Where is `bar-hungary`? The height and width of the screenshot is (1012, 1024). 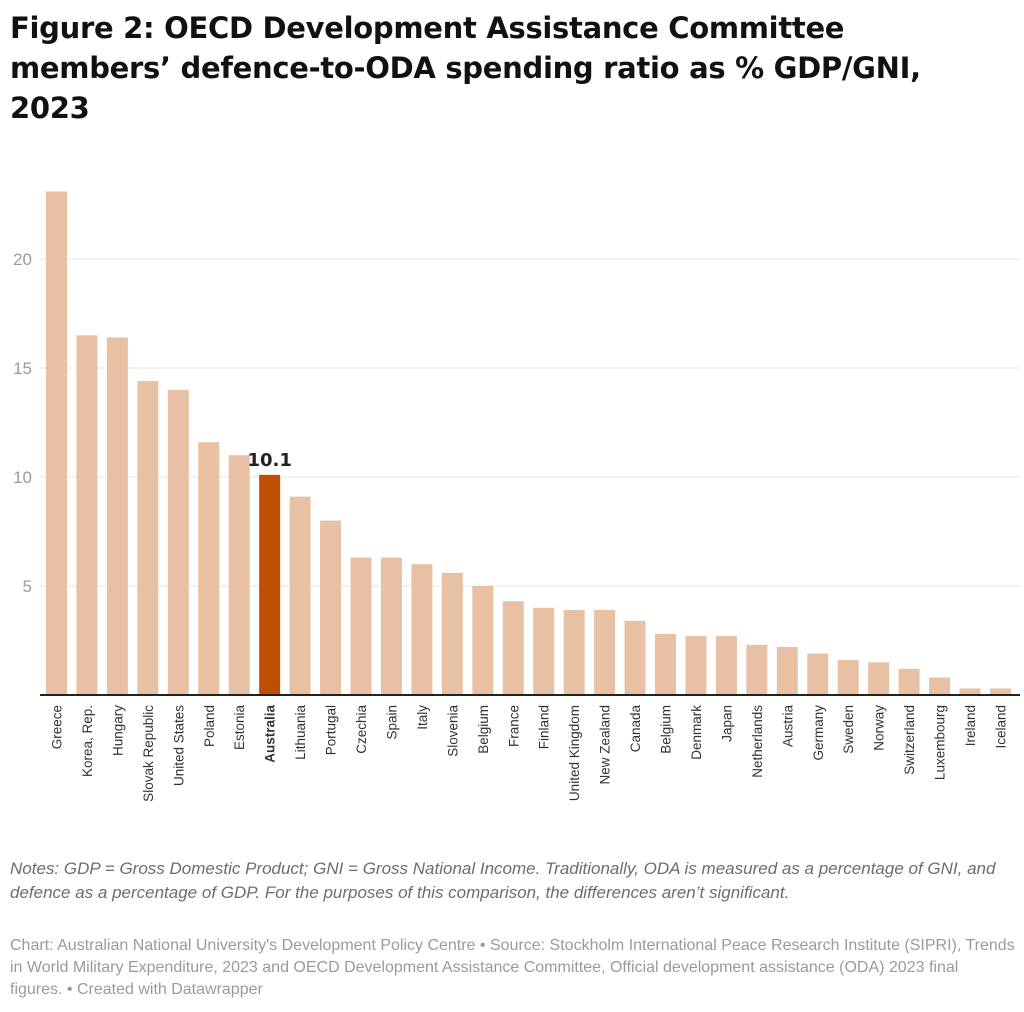 bar-hungary is located at coordinates (117, 516).